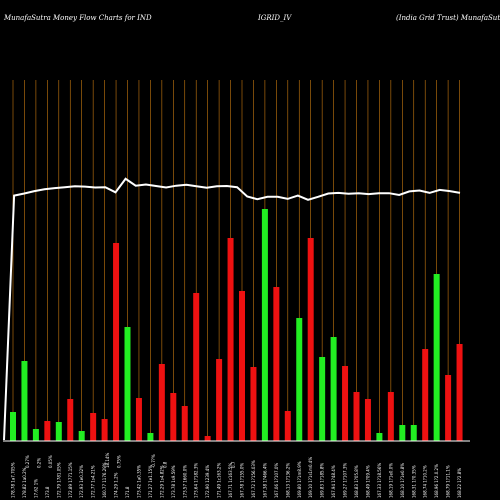 The height and width of the screenshot is (500, 500). What do you see at coordinates (413, 481) in the screenshot?
I see `x-tick-label: 168.31 1?0.35%` at bounding box center [413, 481].